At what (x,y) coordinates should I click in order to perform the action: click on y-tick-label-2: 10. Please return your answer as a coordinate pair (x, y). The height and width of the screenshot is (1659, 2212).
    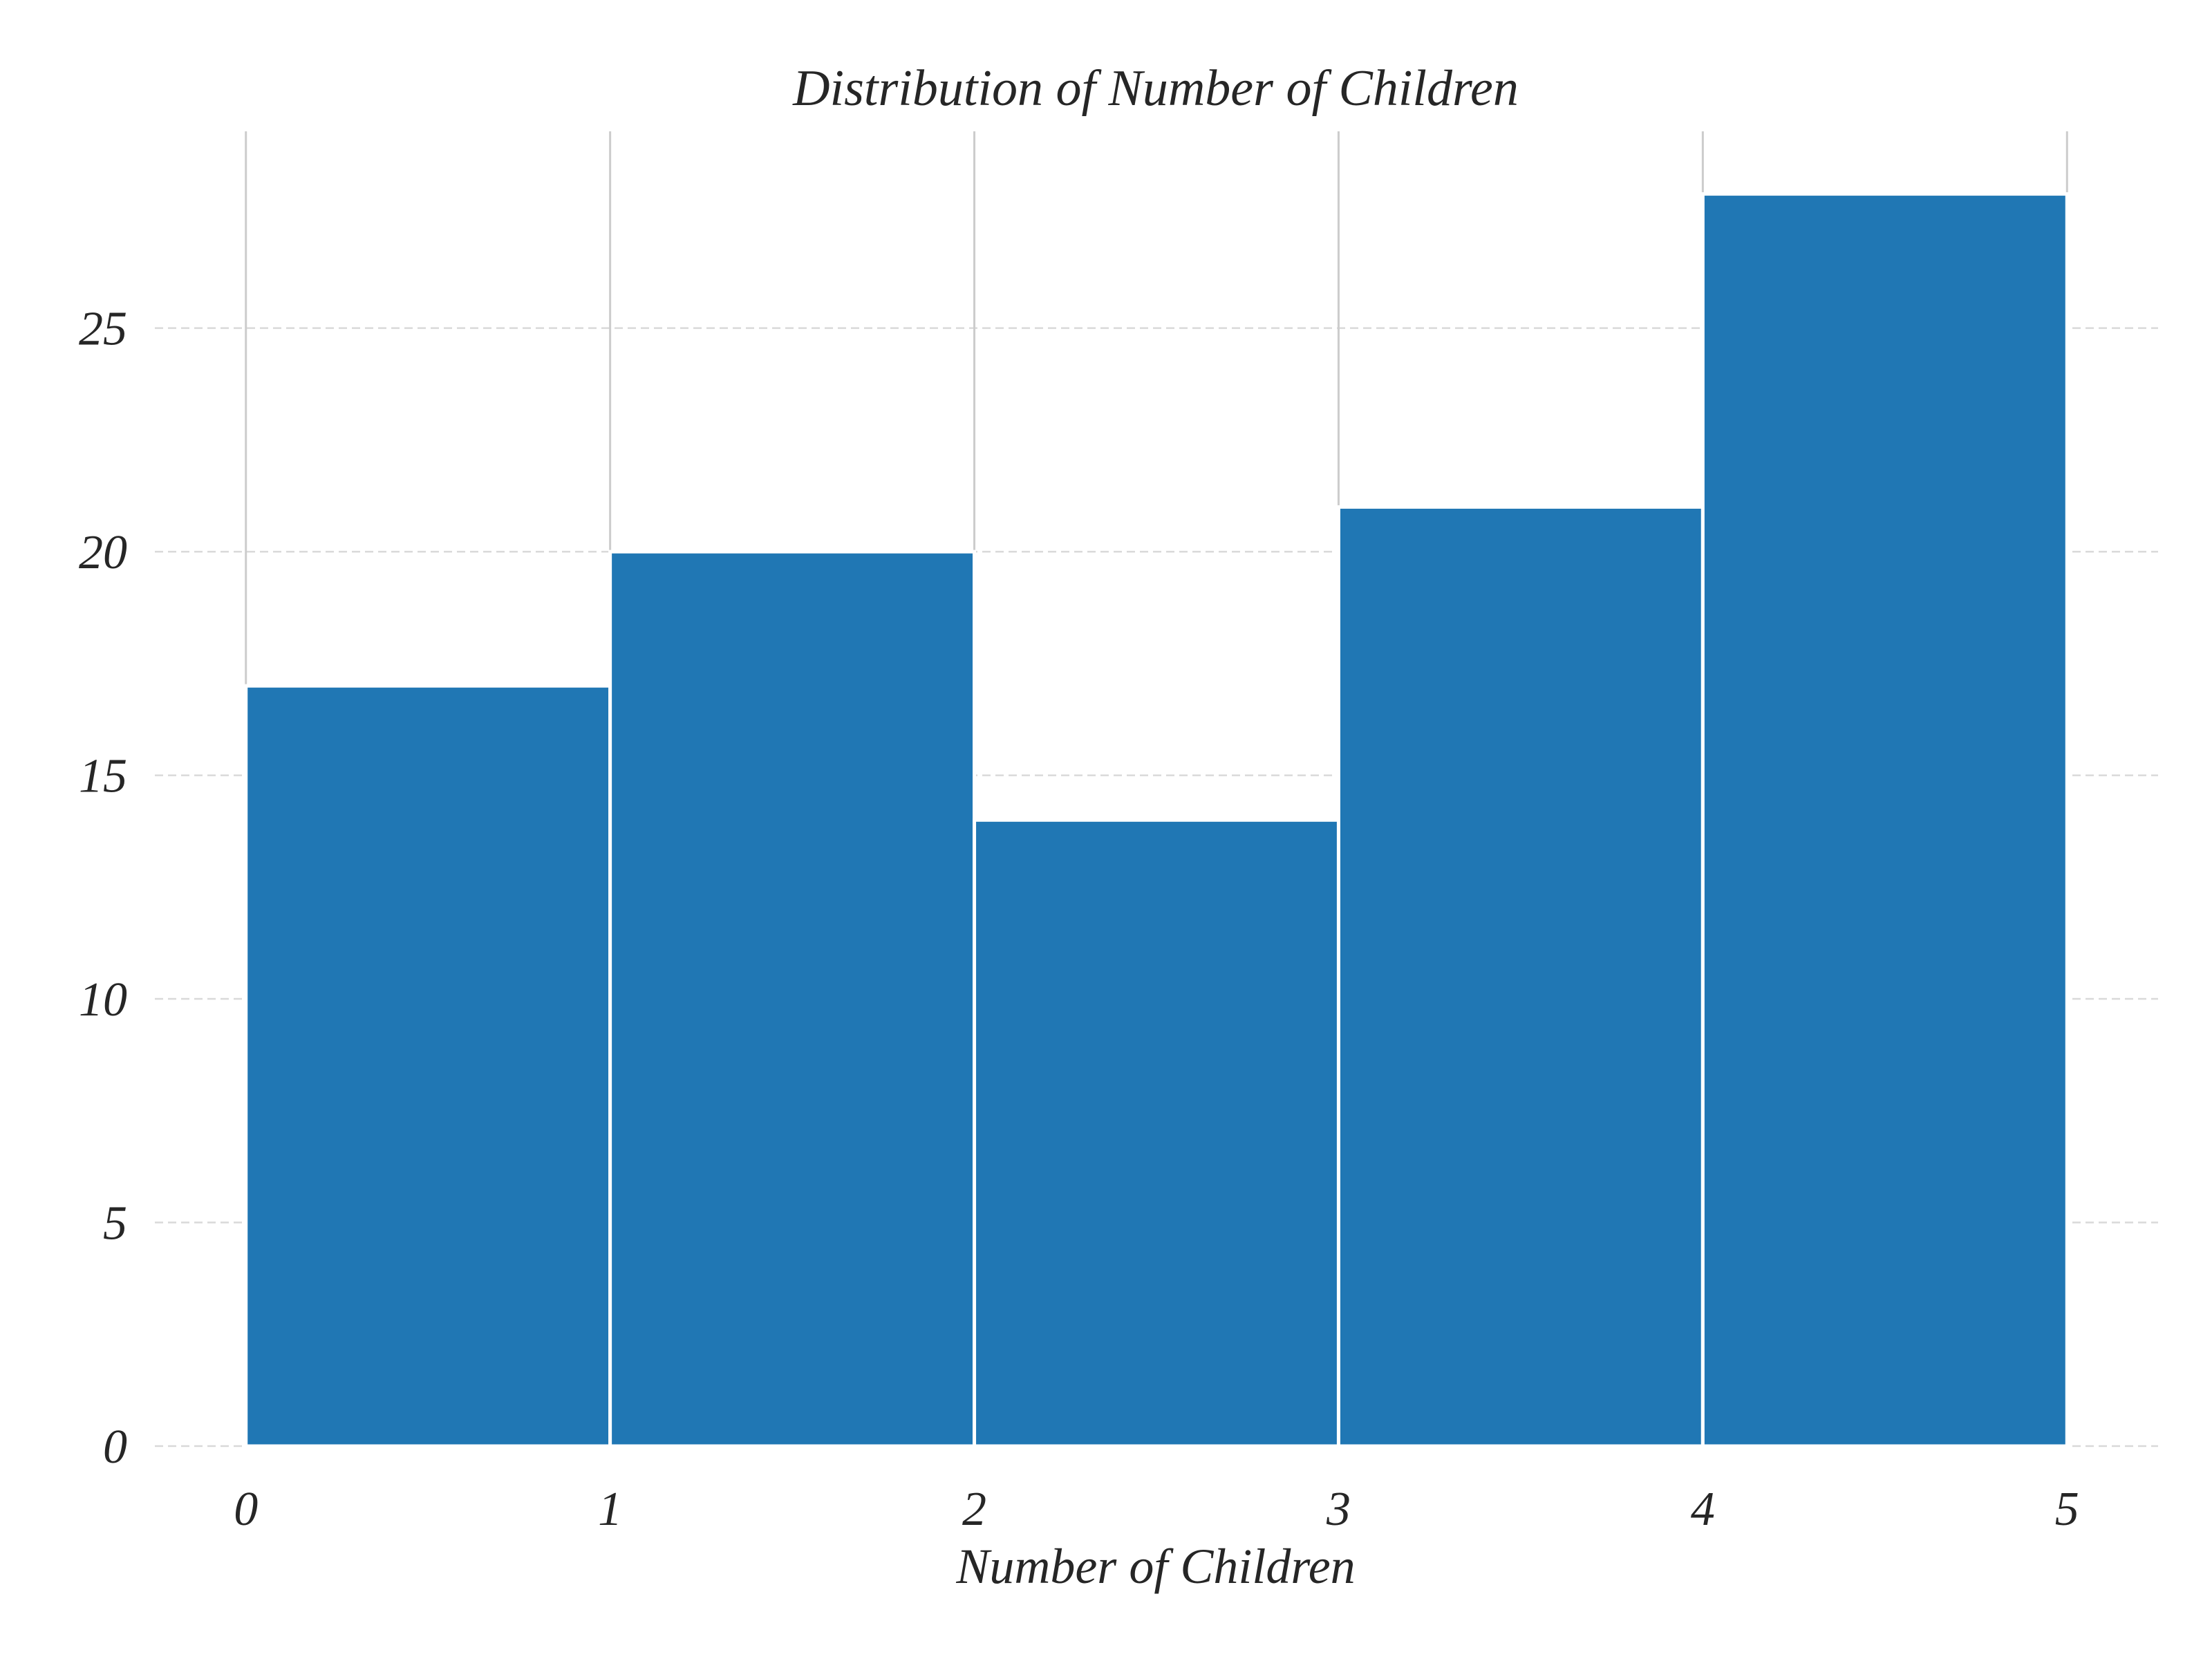
    Looking at the image, I should click on (103, 1000).